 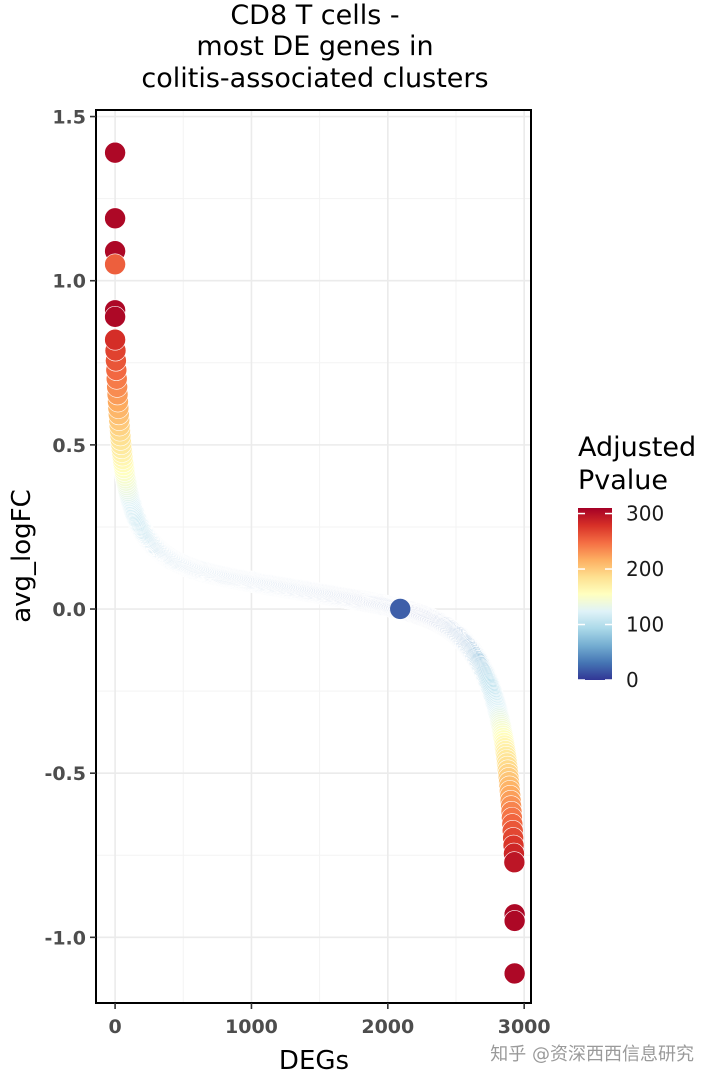 I want to click on chart-title-line-3: colitis-associated clusters, so click(x=314, y=78).